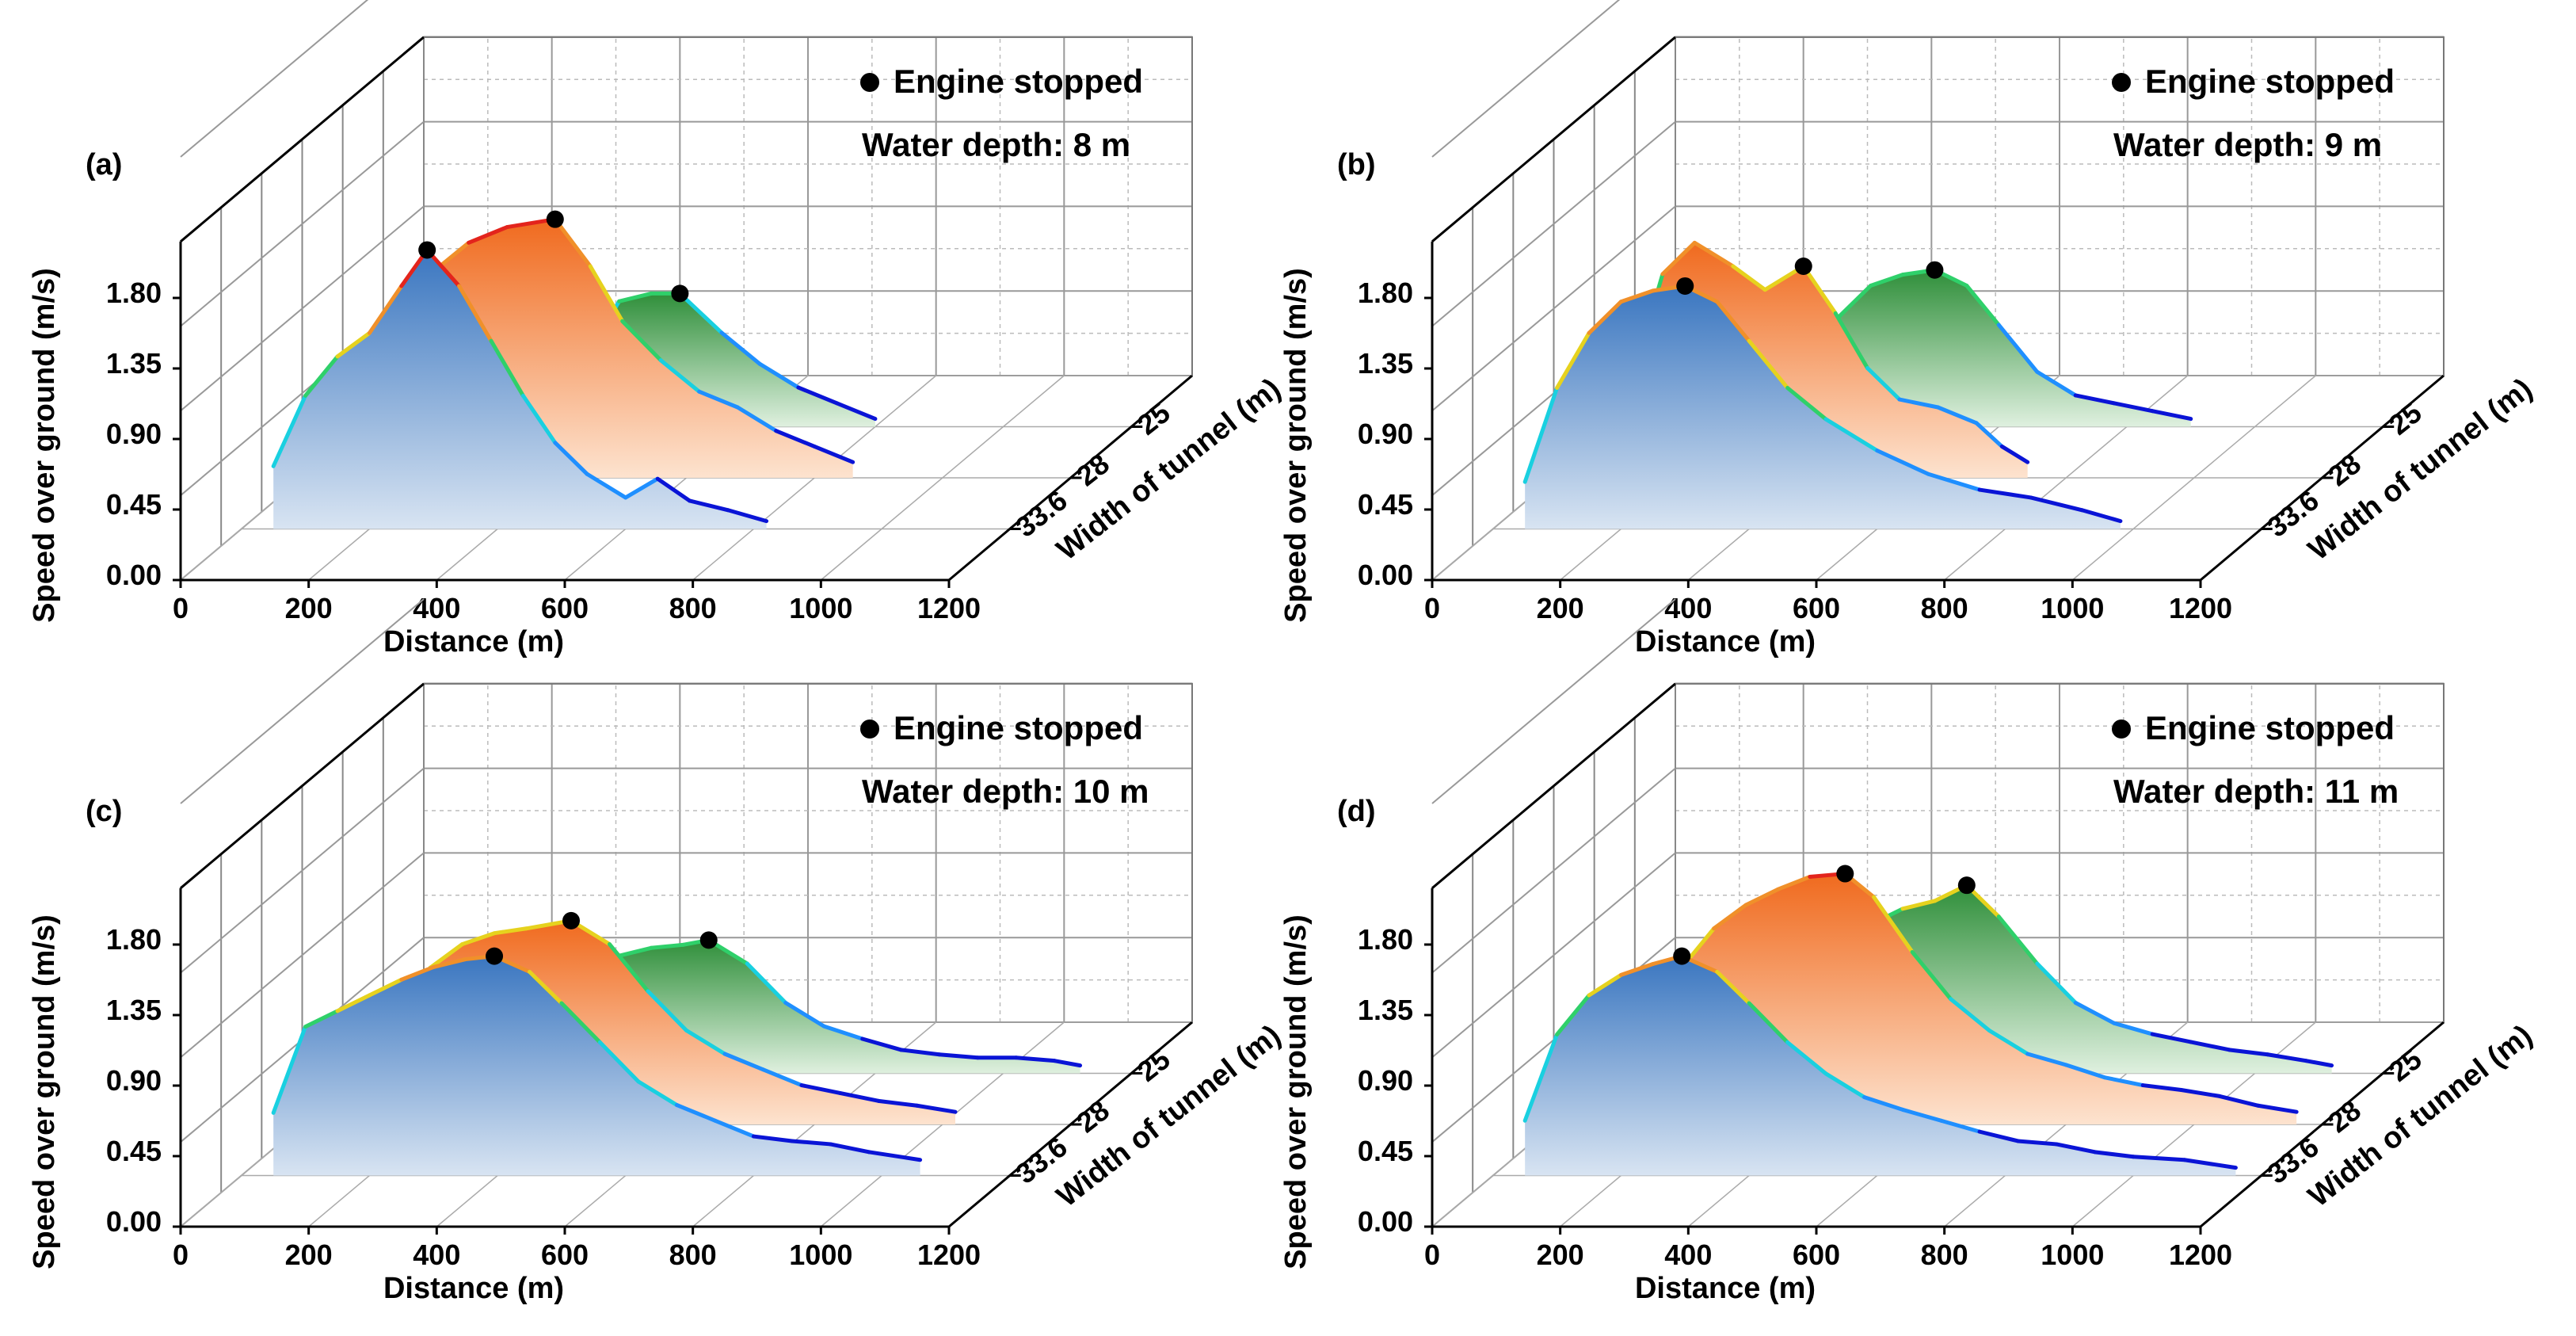 The height and width of the screenshot is (1336, 2576). What do you see at coordinates (996, 145) in the screenshot?
I see `water-depth-label: Water depth: 8 m` at bounding box center [996, 145].